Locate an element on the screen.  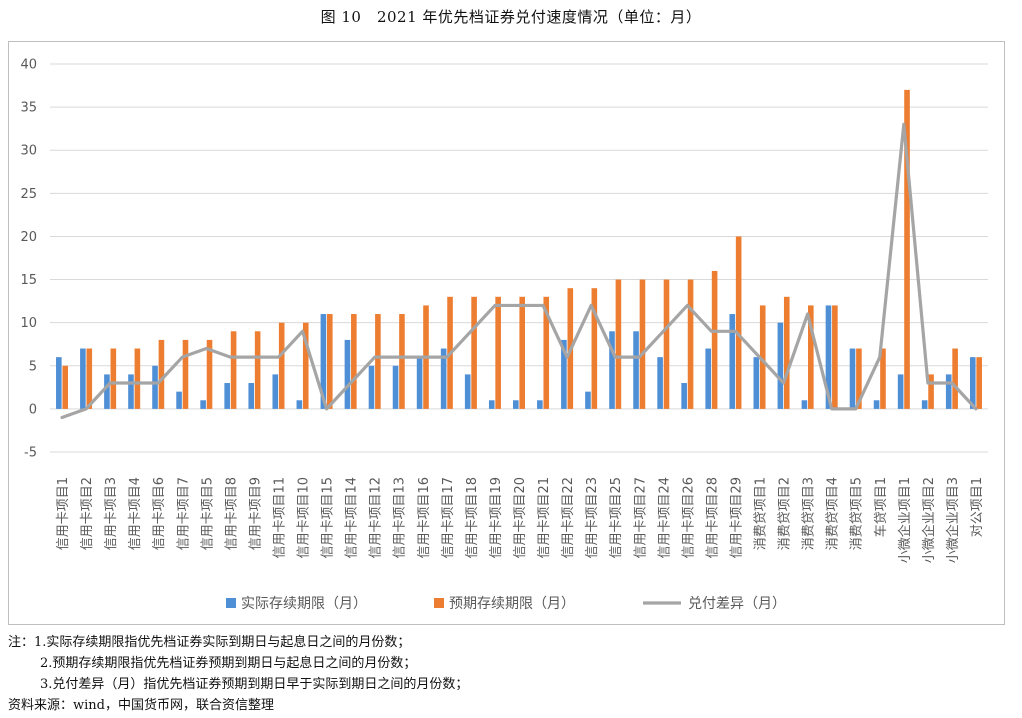
y-tick-label: 20 is located at coordinates (28, 237).